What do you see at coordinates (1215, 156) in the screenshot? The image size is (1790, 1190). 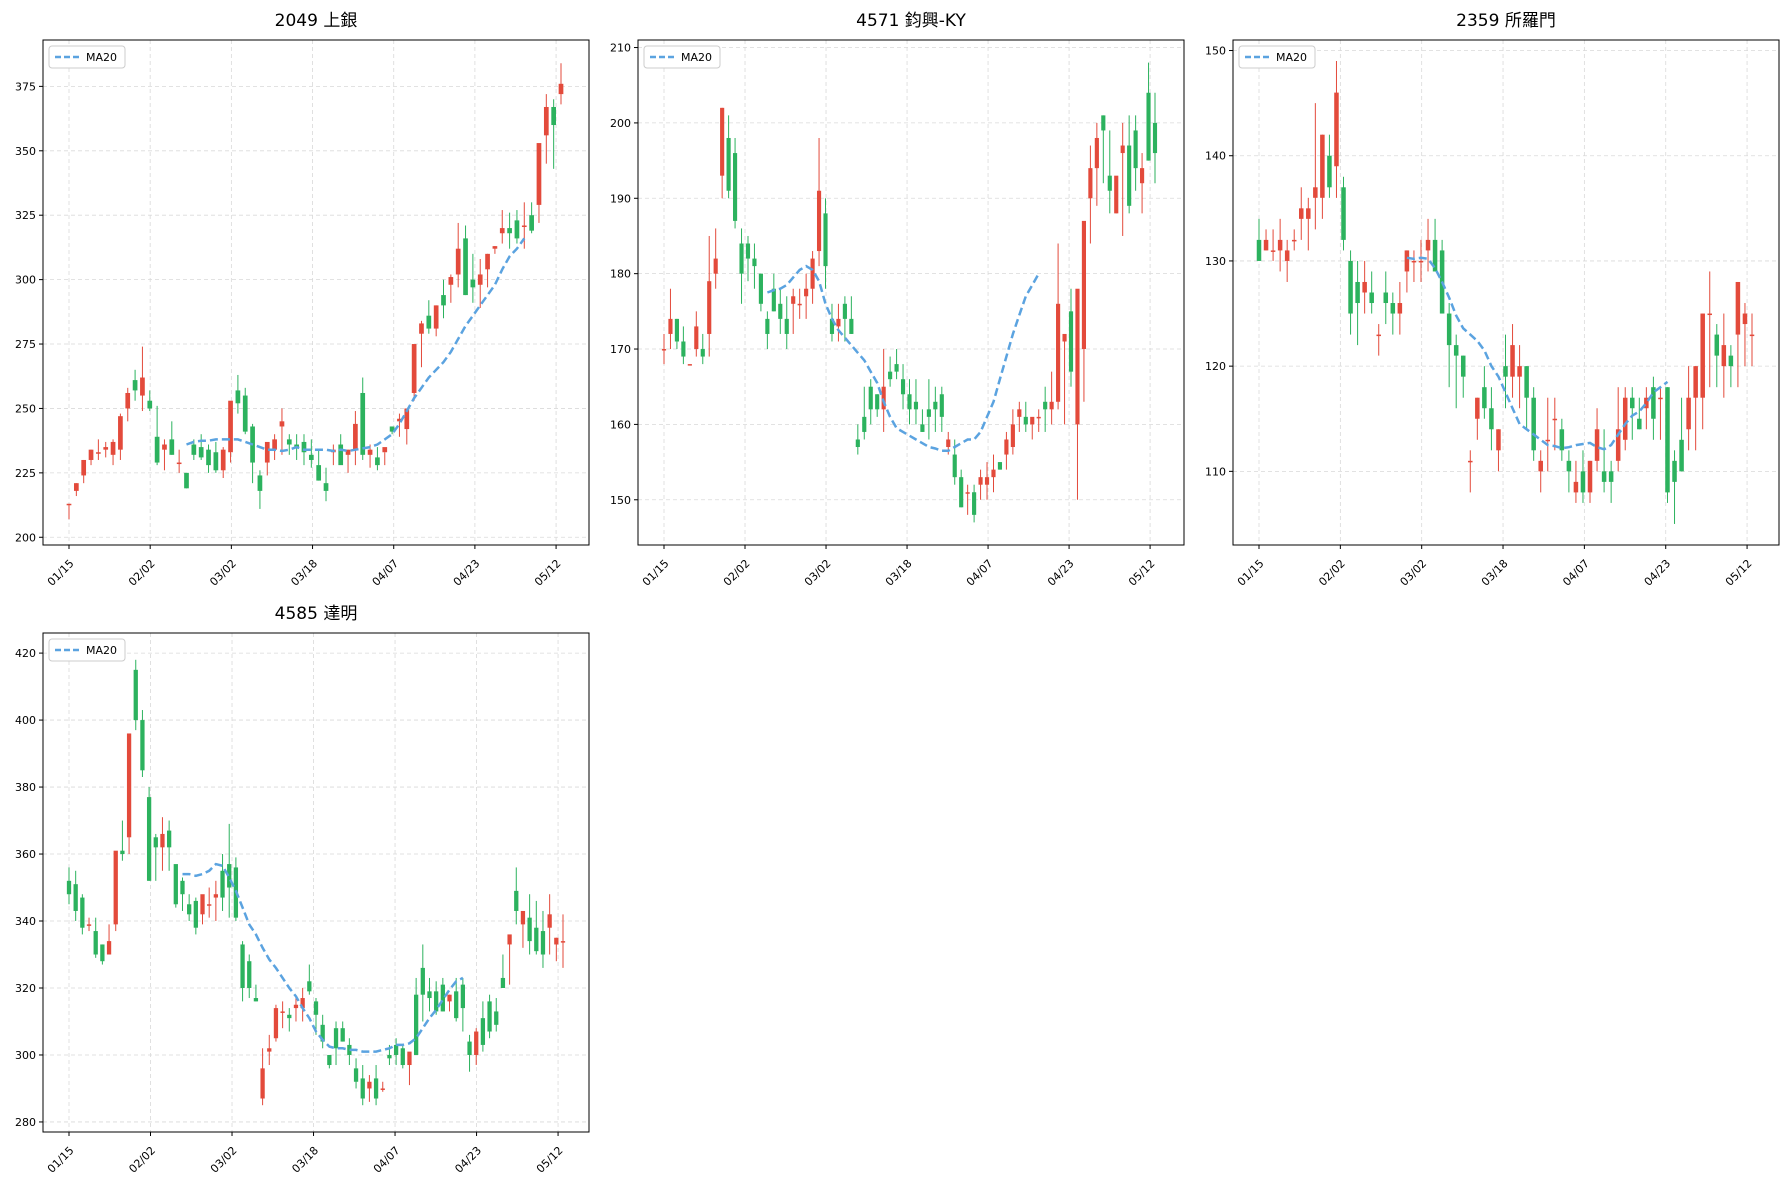 I see `y-tick-label: 140` at bounding box center [1215, 156].